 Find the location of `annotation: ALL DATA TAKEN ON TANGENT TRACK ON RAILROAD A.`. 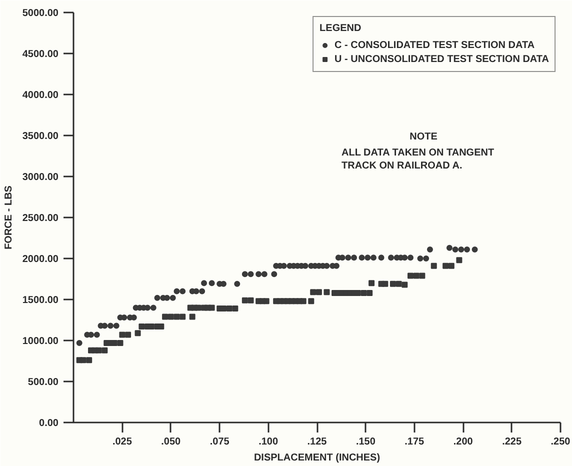

annotation: ALL DATA TAKEN ON TANGENT TRACK ON RAILROAD A. is located at coordinates (418, 160).